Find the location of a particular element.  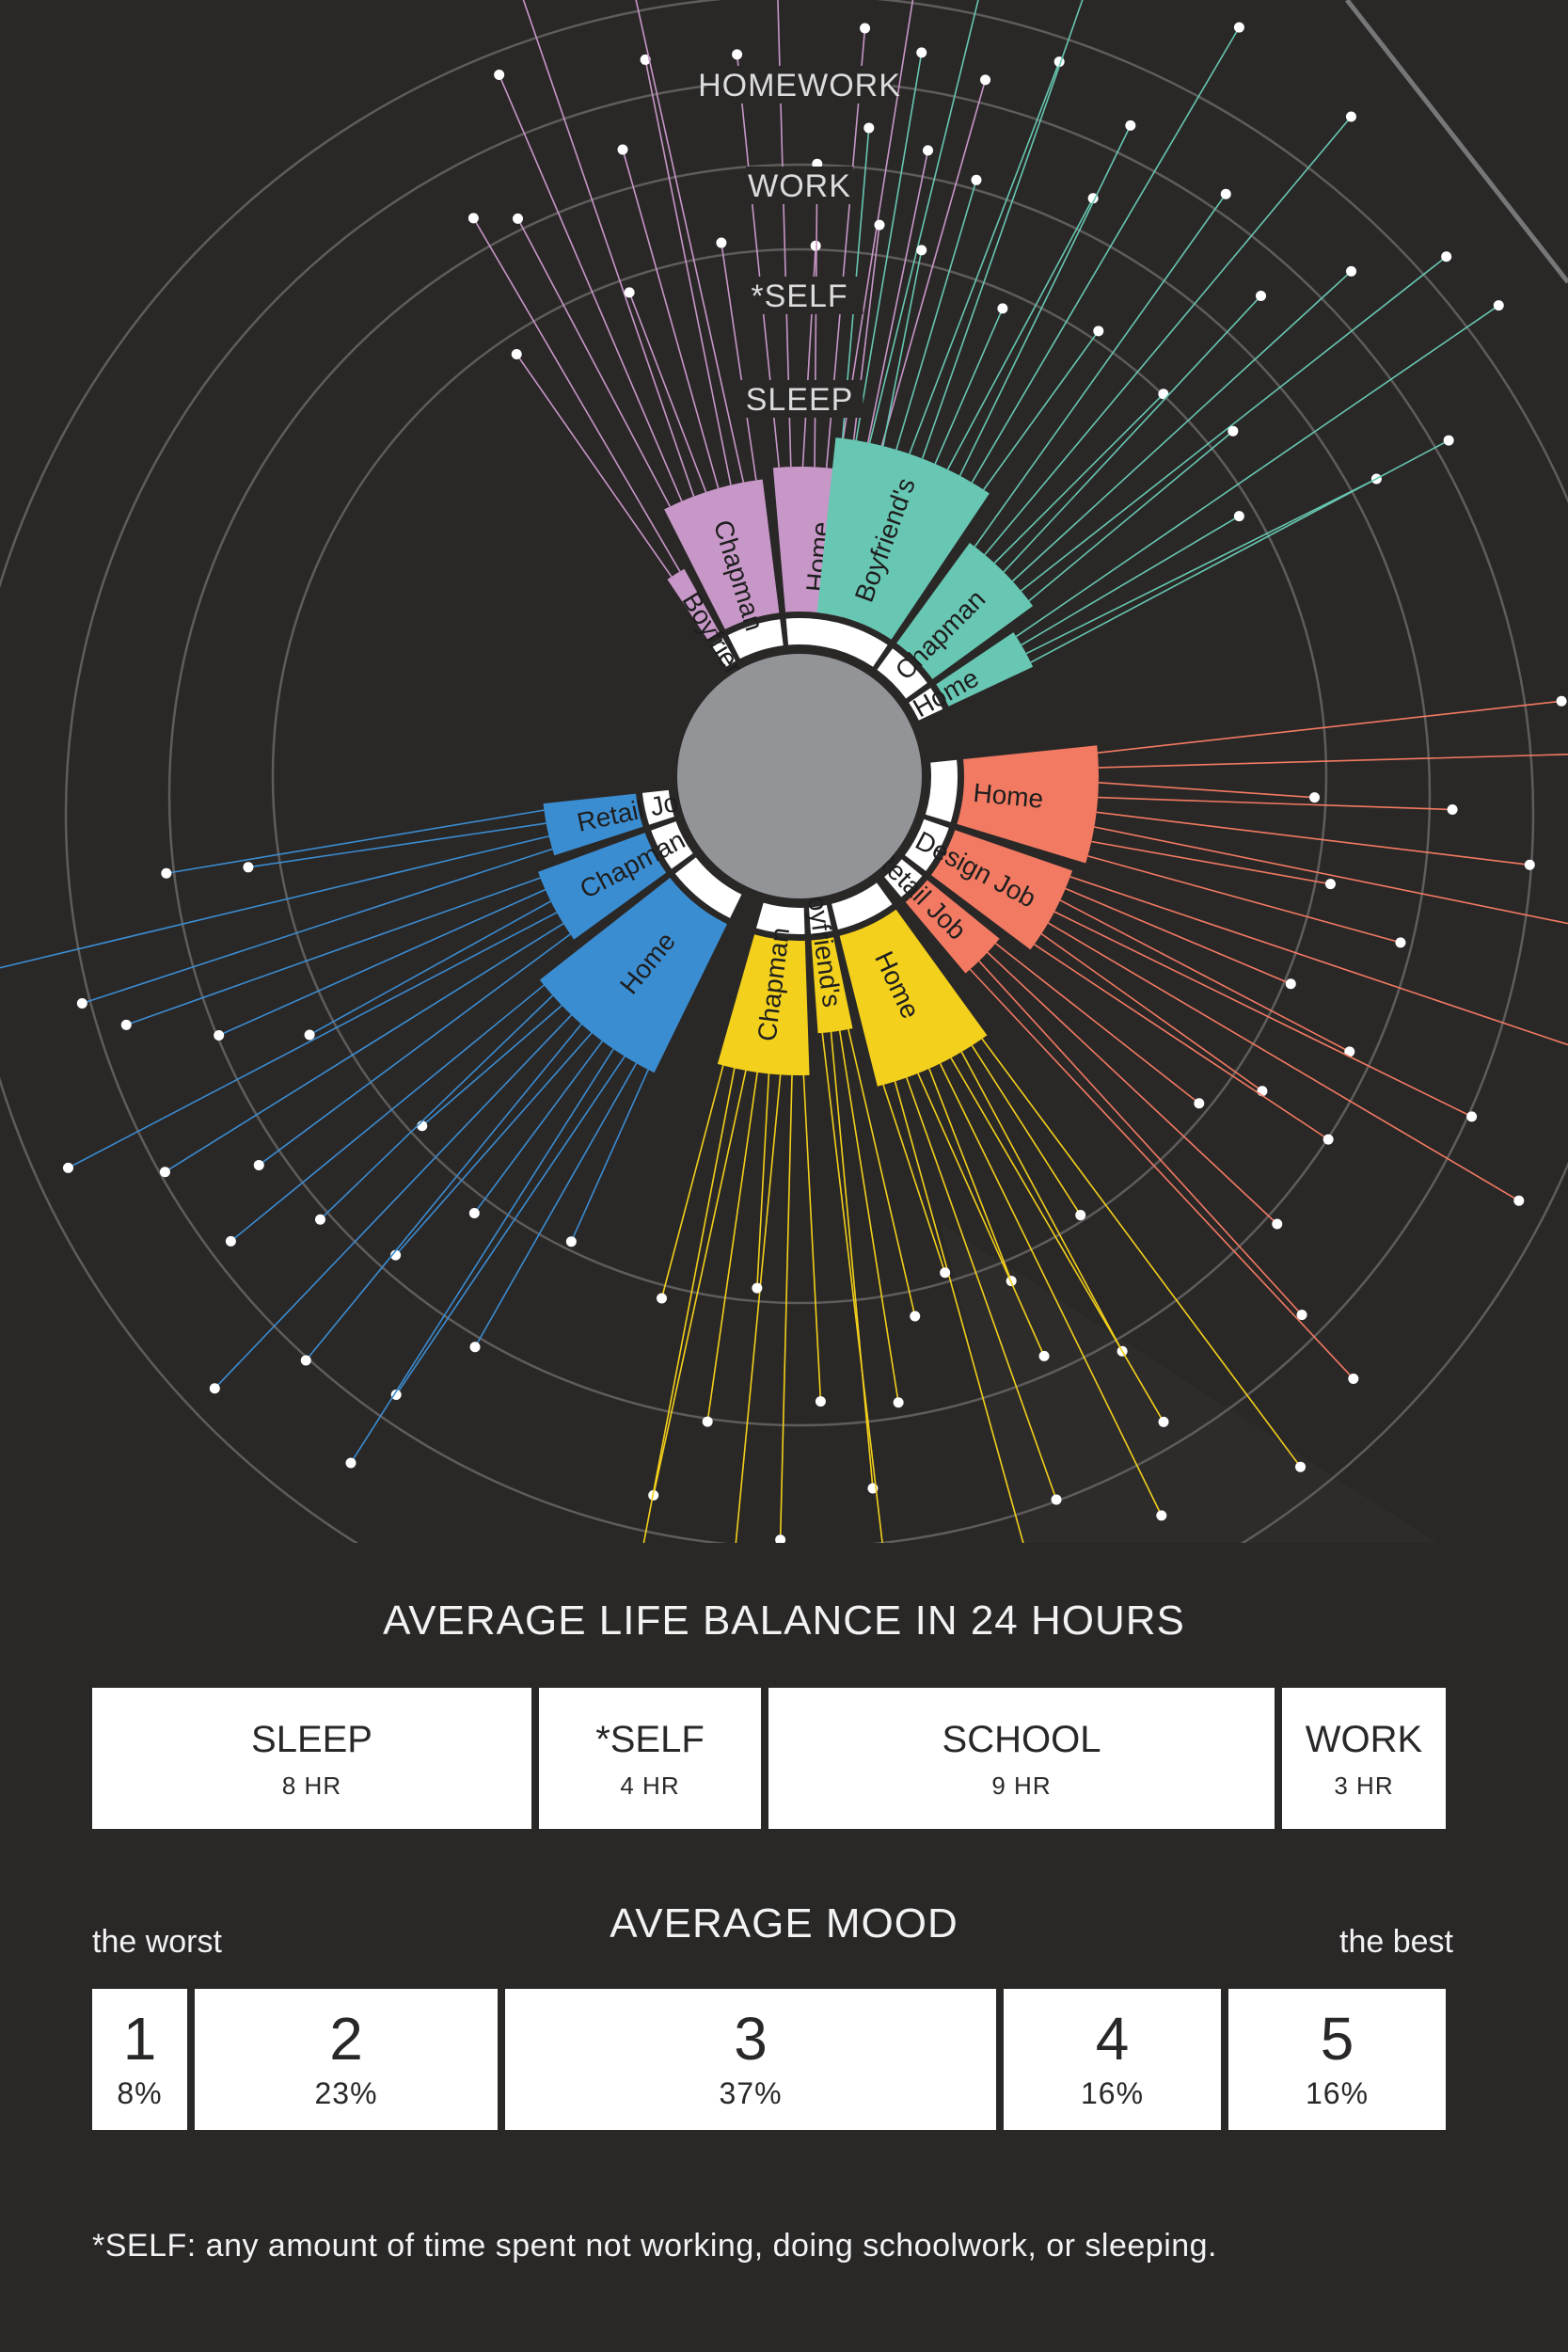

ring-label: WORK is located at coordinates (799, 186).